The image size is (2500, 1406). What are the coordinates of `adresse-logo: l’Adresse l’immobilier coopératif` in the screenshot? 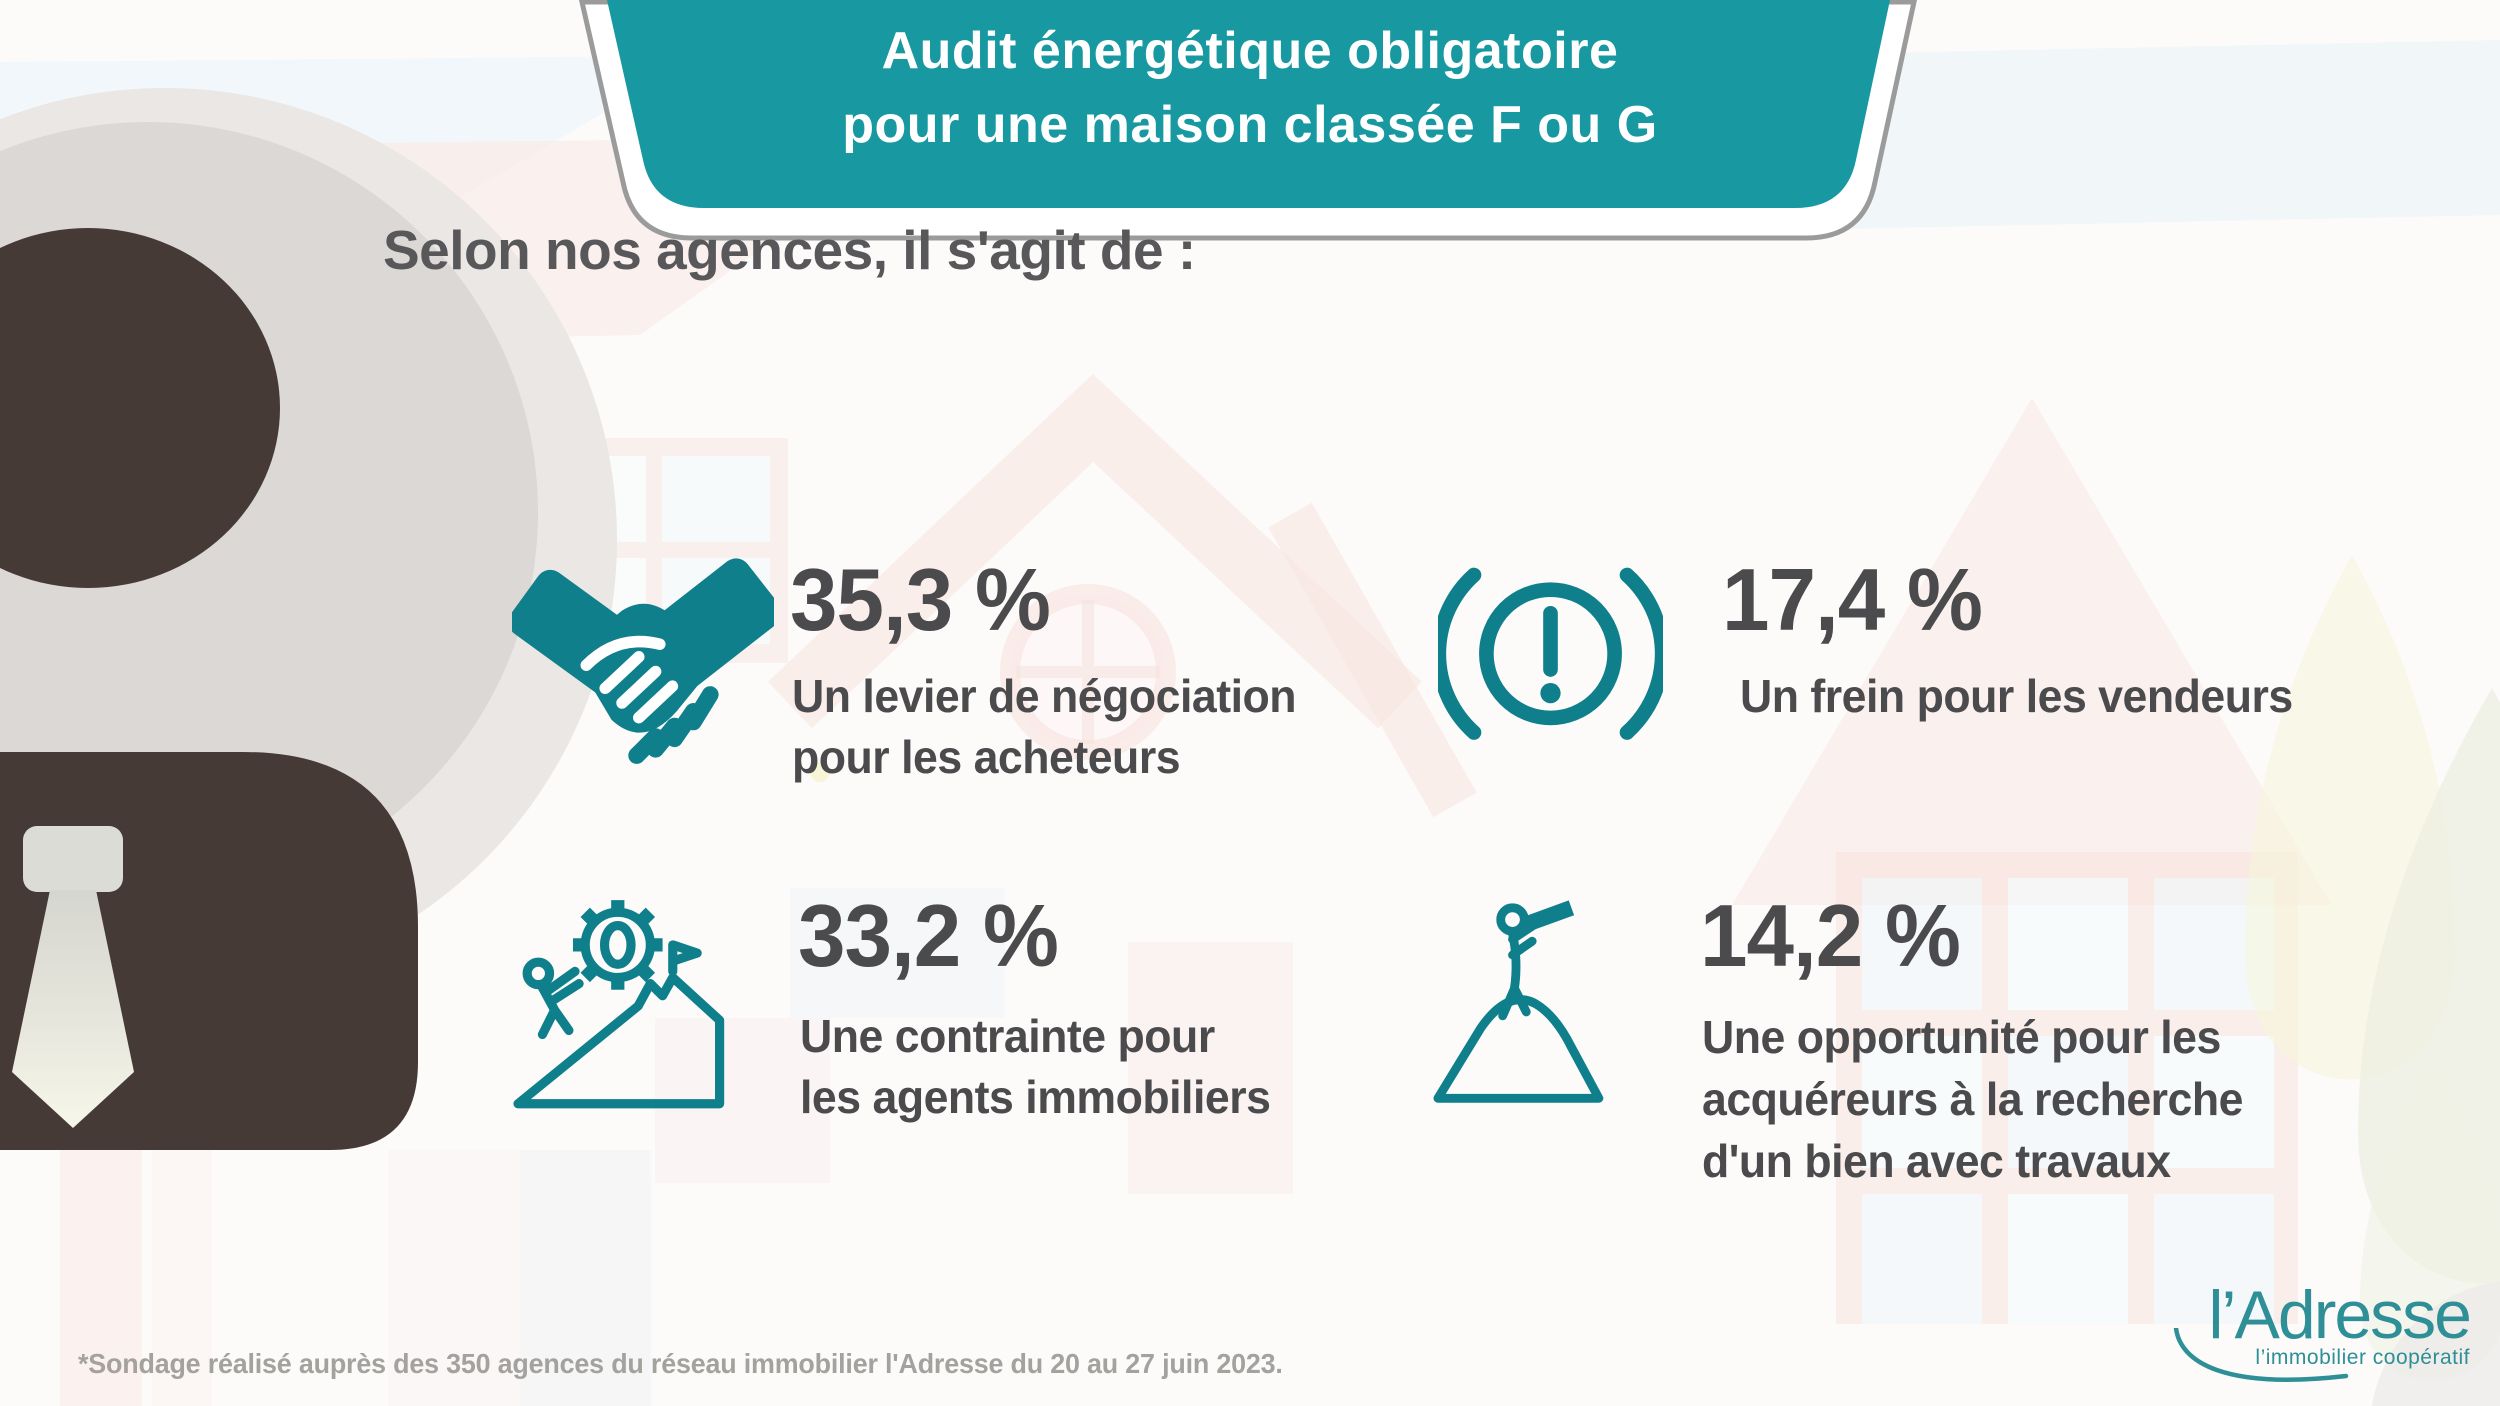 It's located at (2291, 1339).